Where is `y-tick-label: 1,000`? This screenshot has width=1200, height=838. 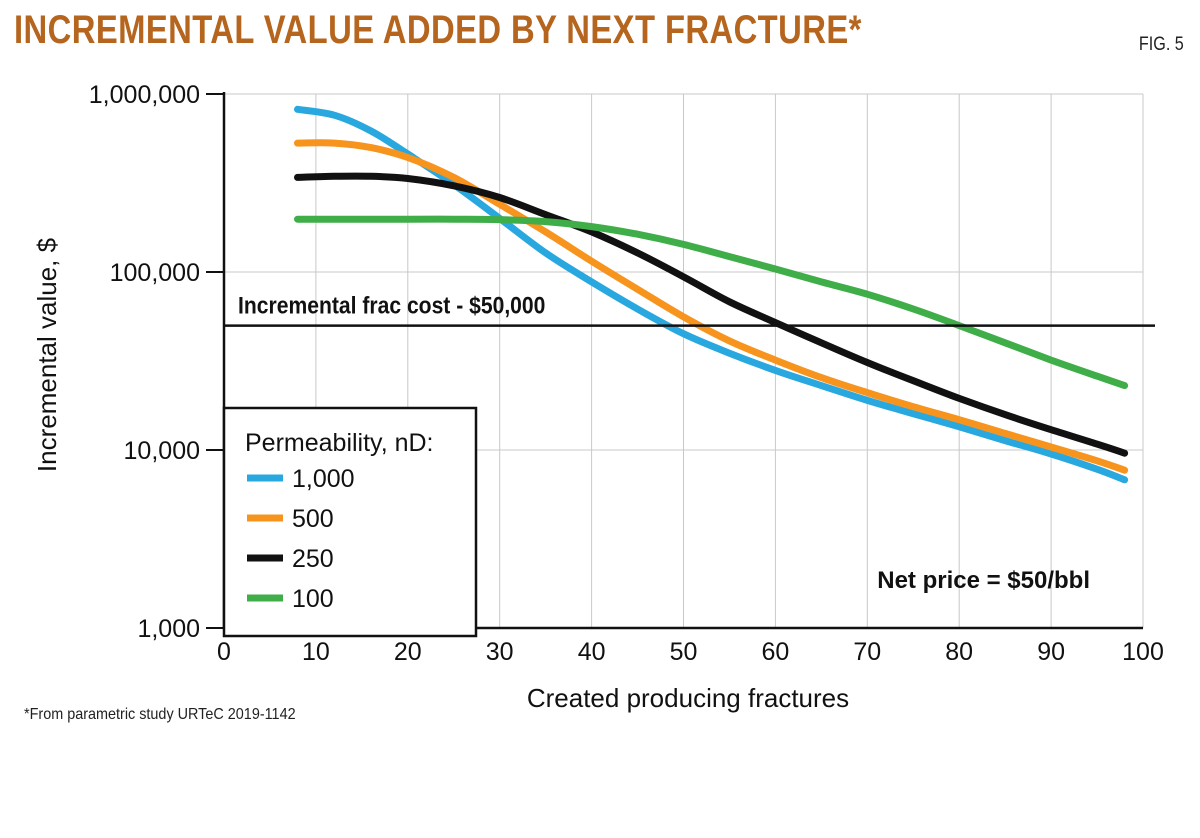
y-tick-label: 1,000 is located at coordinates (168, 629).